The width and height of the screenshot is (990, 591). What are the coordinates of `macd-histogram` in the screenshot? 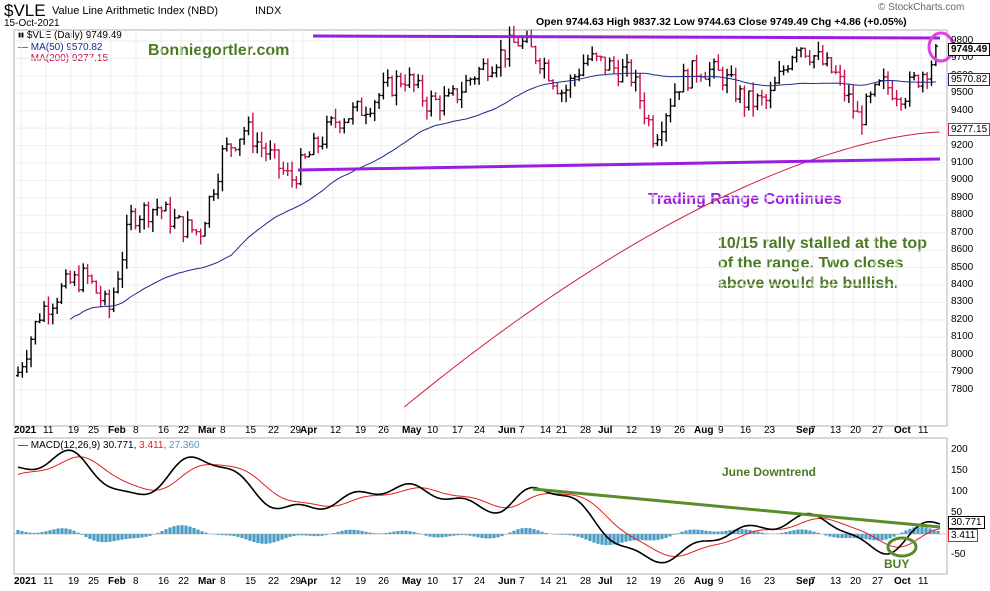 It's located at (478, 535).